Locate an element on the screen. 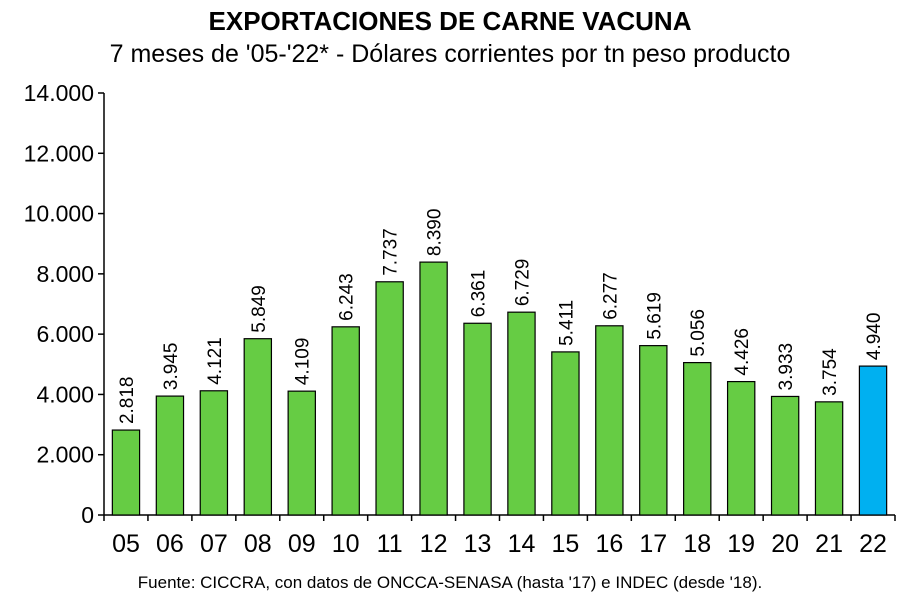 This screenshot has width=900, height=600. data-label: 4.940 is located at coordinates (874, 337).